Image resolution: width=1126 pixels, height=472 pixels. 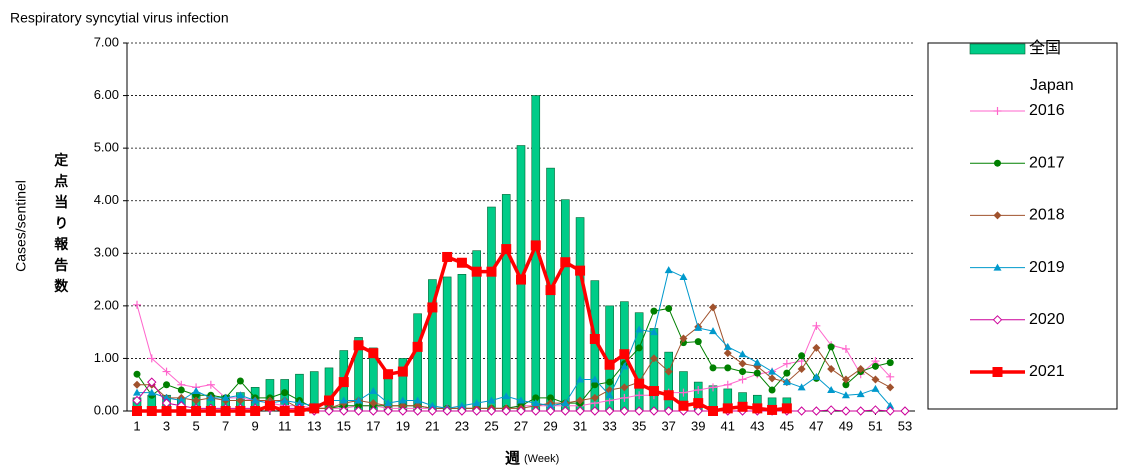 I want to click on x-tick-label: 19, so click(x=403, y=425).